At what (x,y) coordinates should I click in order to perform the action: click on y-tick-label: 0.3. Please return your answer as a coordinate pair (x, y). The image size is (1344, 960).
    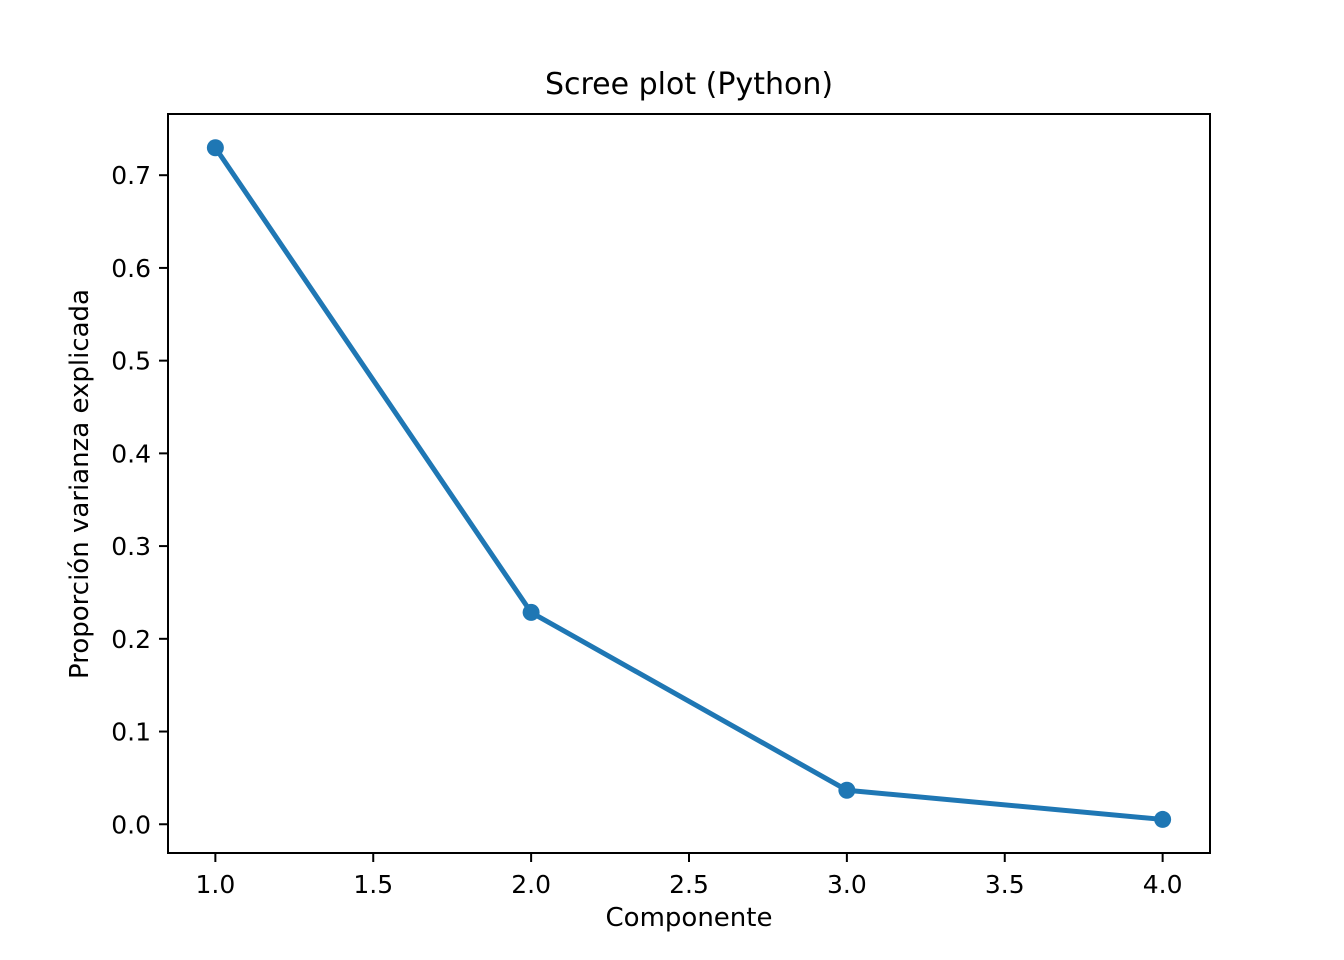
    Looking at the image, I should click on (131, 546).